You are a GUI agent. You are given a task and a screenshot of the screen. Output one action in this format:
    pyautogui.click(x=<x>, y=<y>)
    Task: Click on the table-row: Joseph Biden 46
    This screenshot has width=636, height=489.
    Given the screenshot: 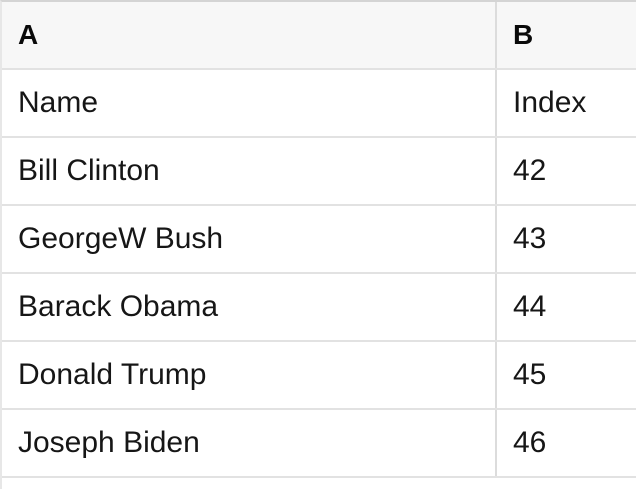 What is the action you would take?
    pyautogui.click(x=319, y=444)
    